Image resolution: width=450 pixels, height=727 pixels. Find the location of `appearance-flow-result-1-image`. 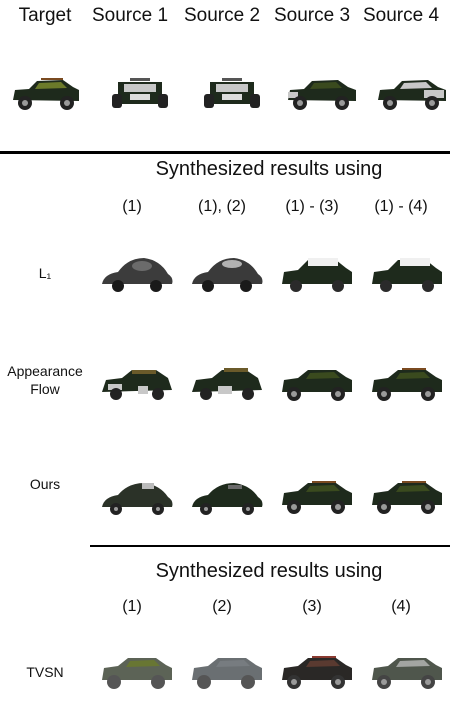

appearance-flow-result-1-image is located at coordinates (137, 385).